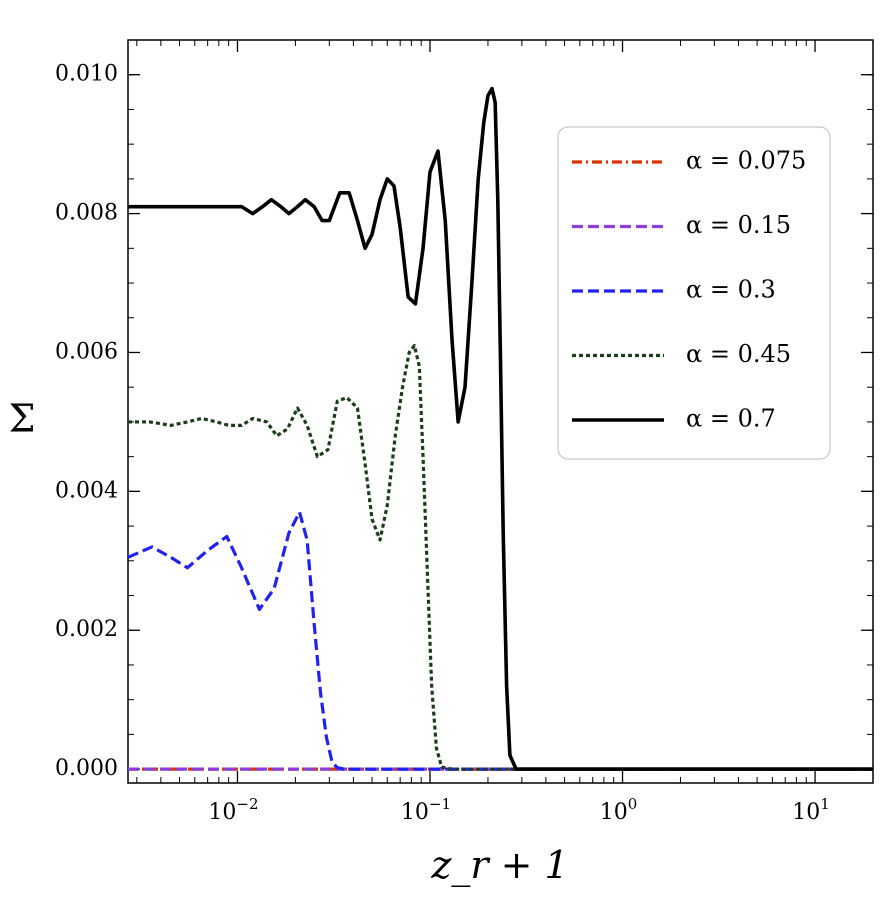  I want to click on legend-entries: α = 0.075 α = 0.15 α = 0.3 α = 0.45 α = 0.7, so click(689, 290).